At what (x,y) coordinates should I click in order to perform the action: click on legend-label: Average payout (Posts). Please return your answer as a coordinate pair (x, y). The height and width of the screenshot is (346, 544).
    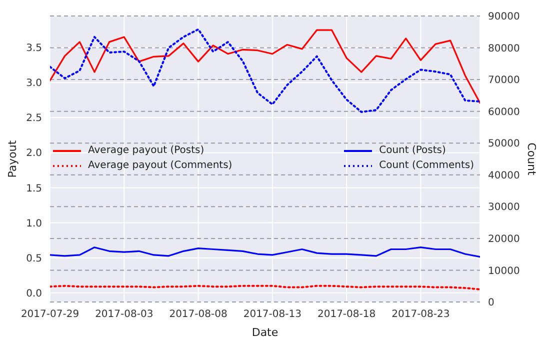
    Looking at the image, I should click on (146, 150).